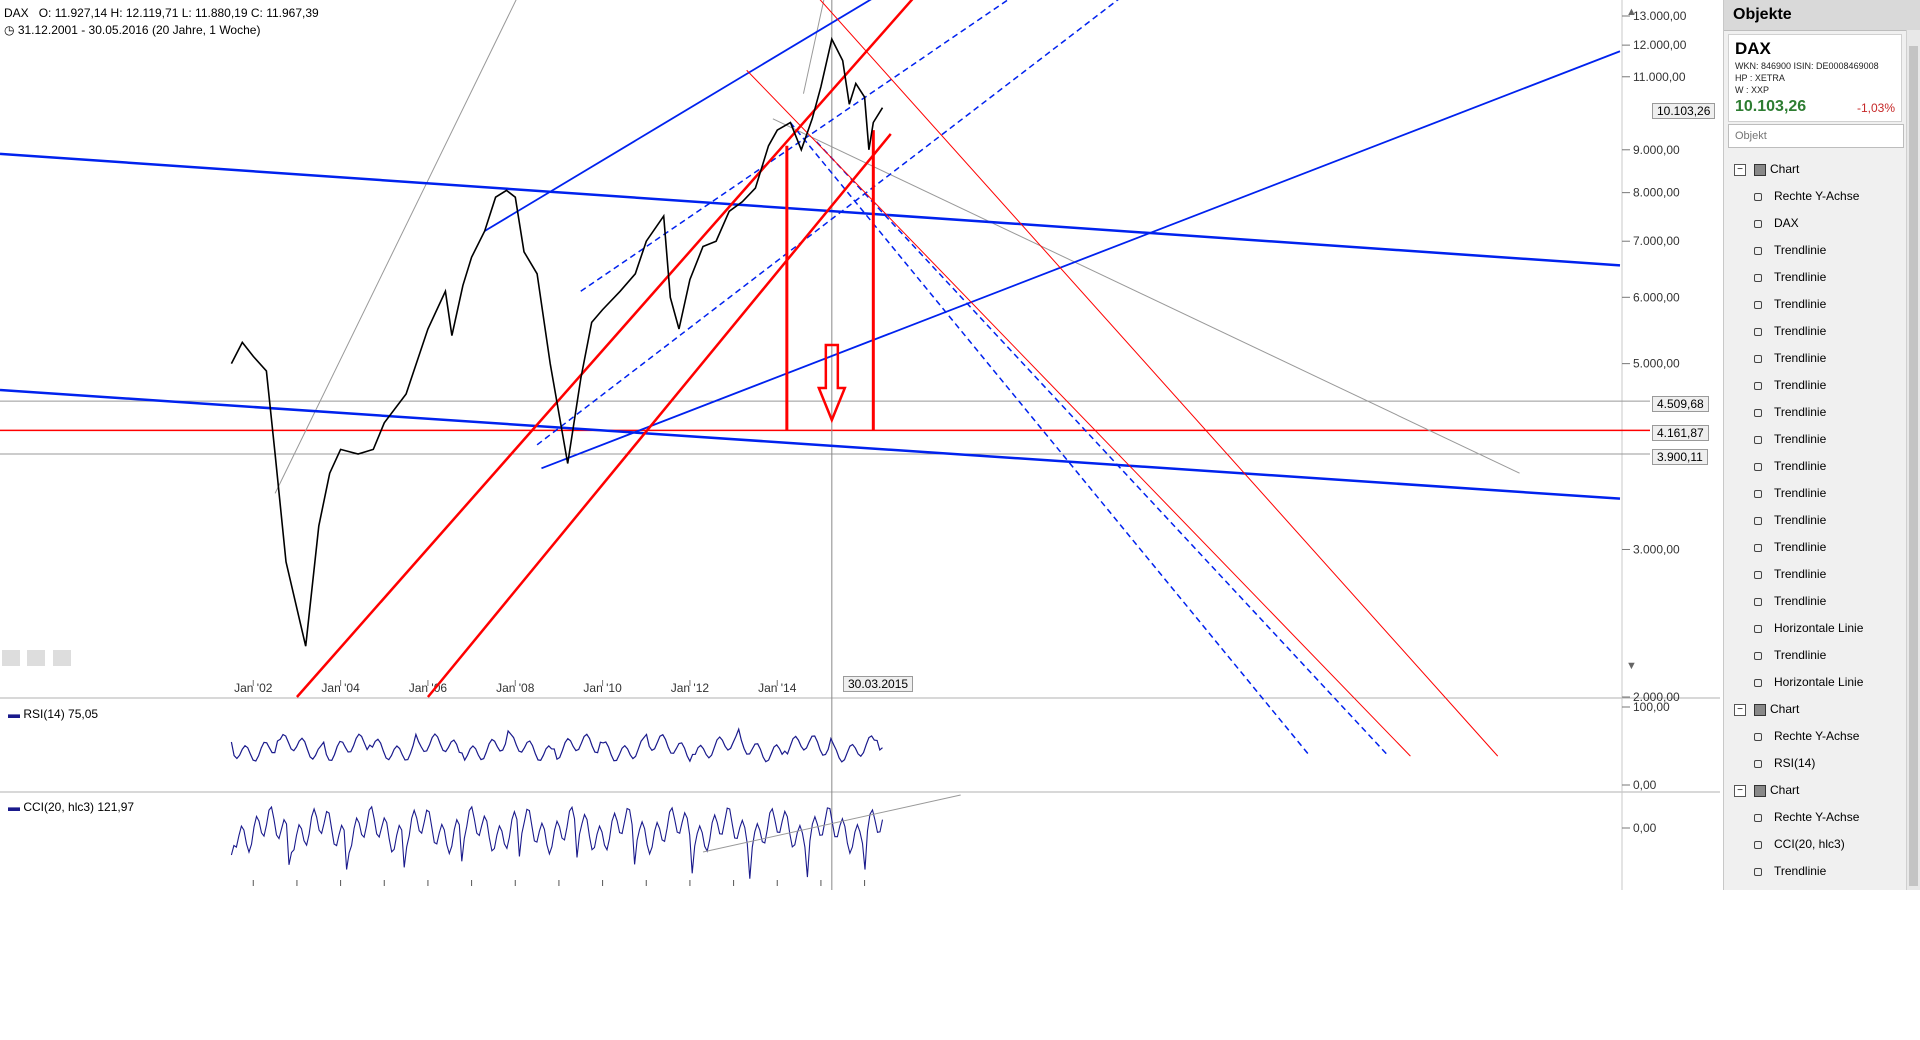 This screenshot has height=1040, width=1920. I want to click on zoom-in-icon, so click(36, 658).